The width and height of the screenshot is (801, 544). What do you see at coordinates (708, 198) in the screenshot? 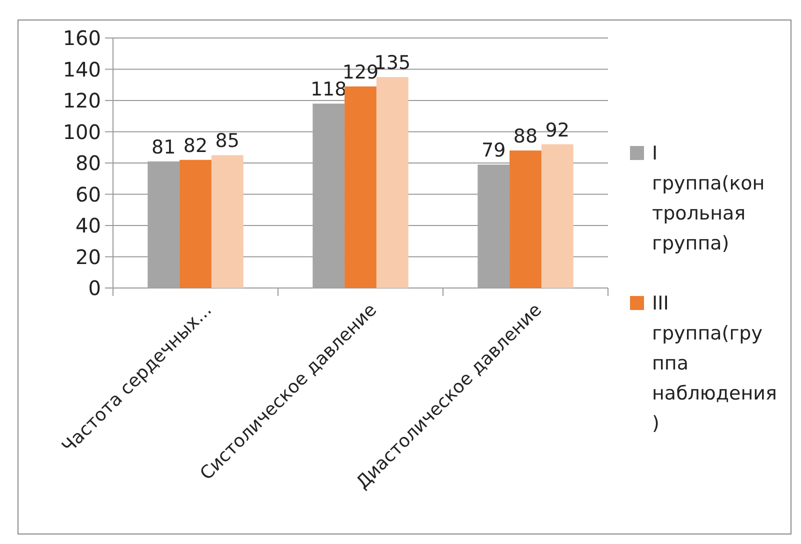
I see `legend-label: I группа(контрольная группа)` at bounding box center [708, 198].